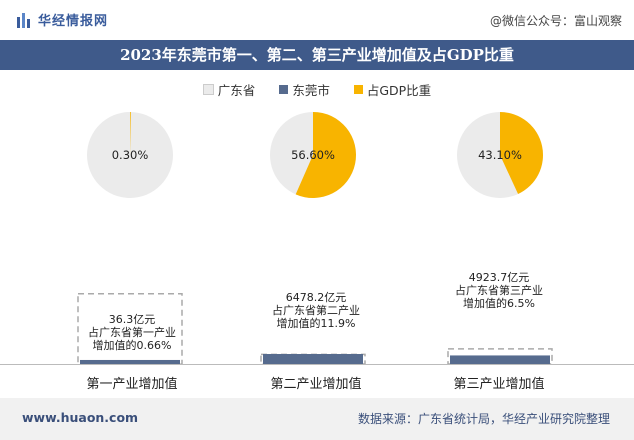 The height and width of the screenshot is (440, 634). Describe the element at coordinates (317, 419) in the screenshot. I see `footer: www.huaon.com 数据来源：广东省统计局，华经产业研究院整理` at that location.